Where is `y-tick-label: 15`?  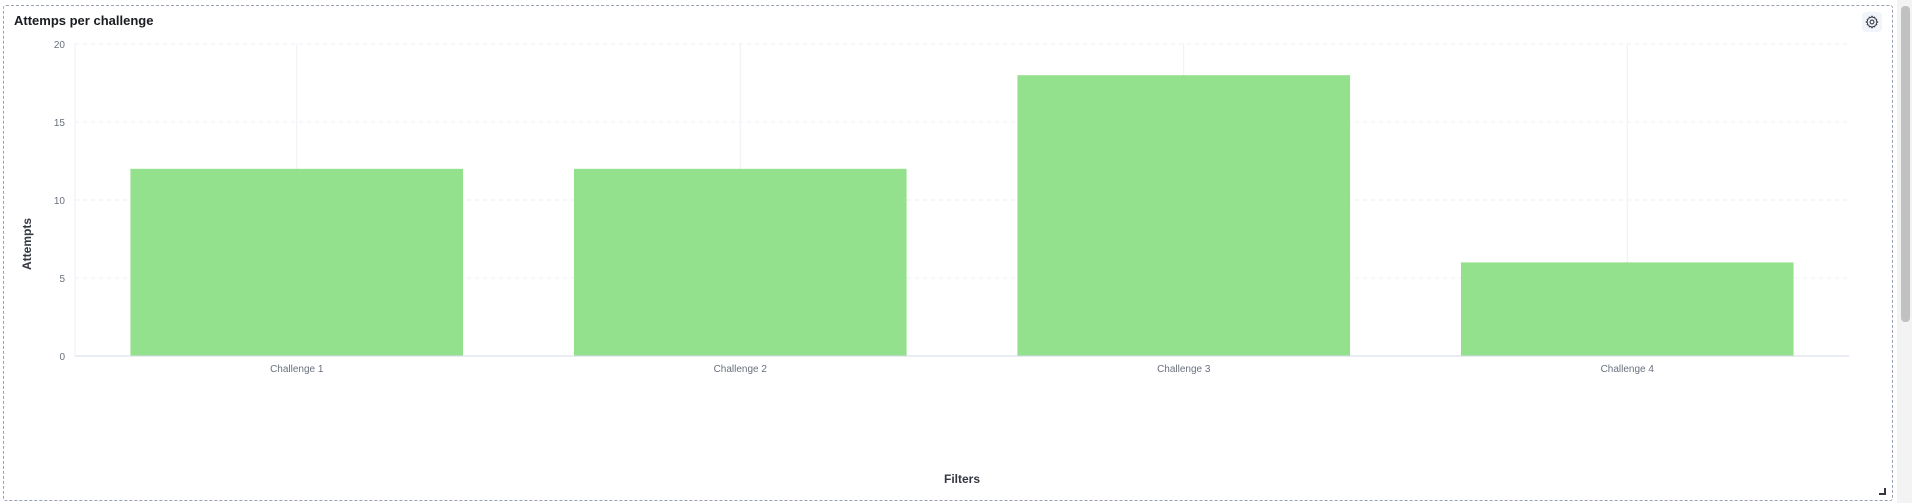
y-tick-label: 15 is located at coordinates (60, 123).